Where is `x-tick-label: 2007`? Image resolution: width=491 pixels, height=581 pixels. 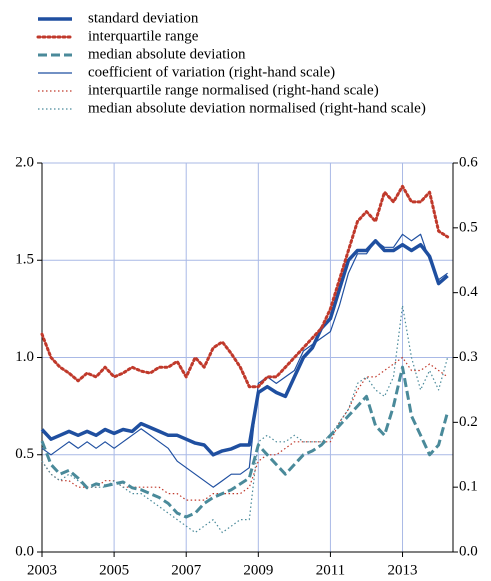
x-tick-label: 2007 is located at coordinates (186, 570).